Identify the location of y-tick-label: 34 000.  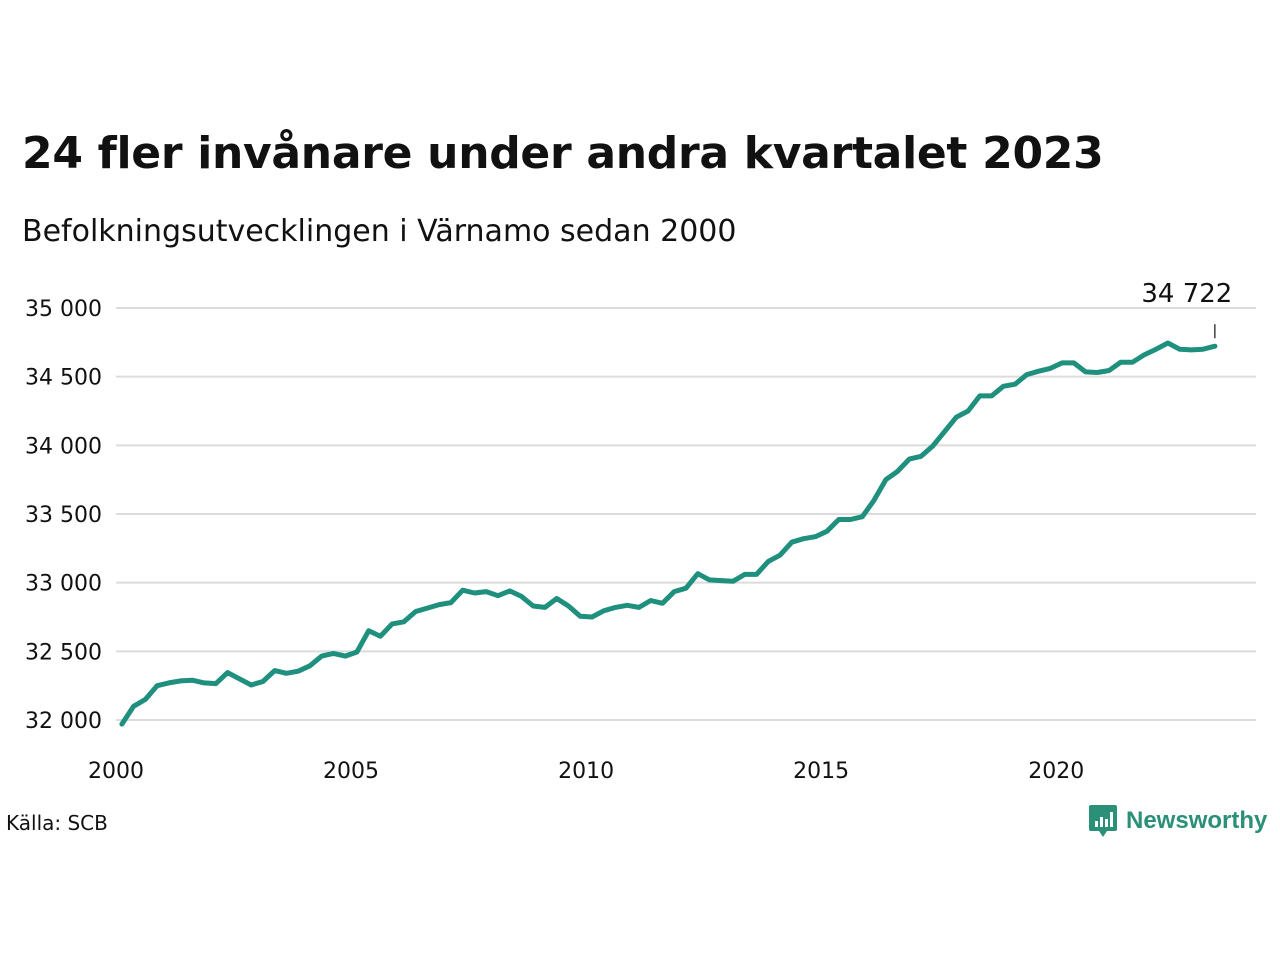
(63, 446).